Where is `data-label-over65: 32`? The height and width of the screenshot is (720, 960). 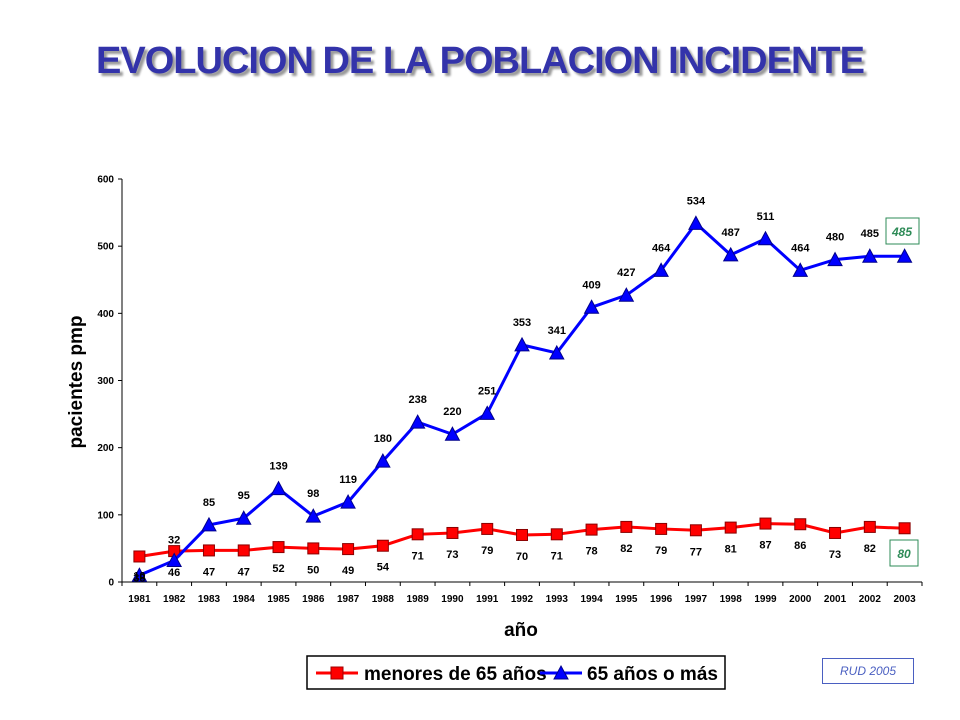 data-label-over65: 32 is located at coordinates (174, 541).